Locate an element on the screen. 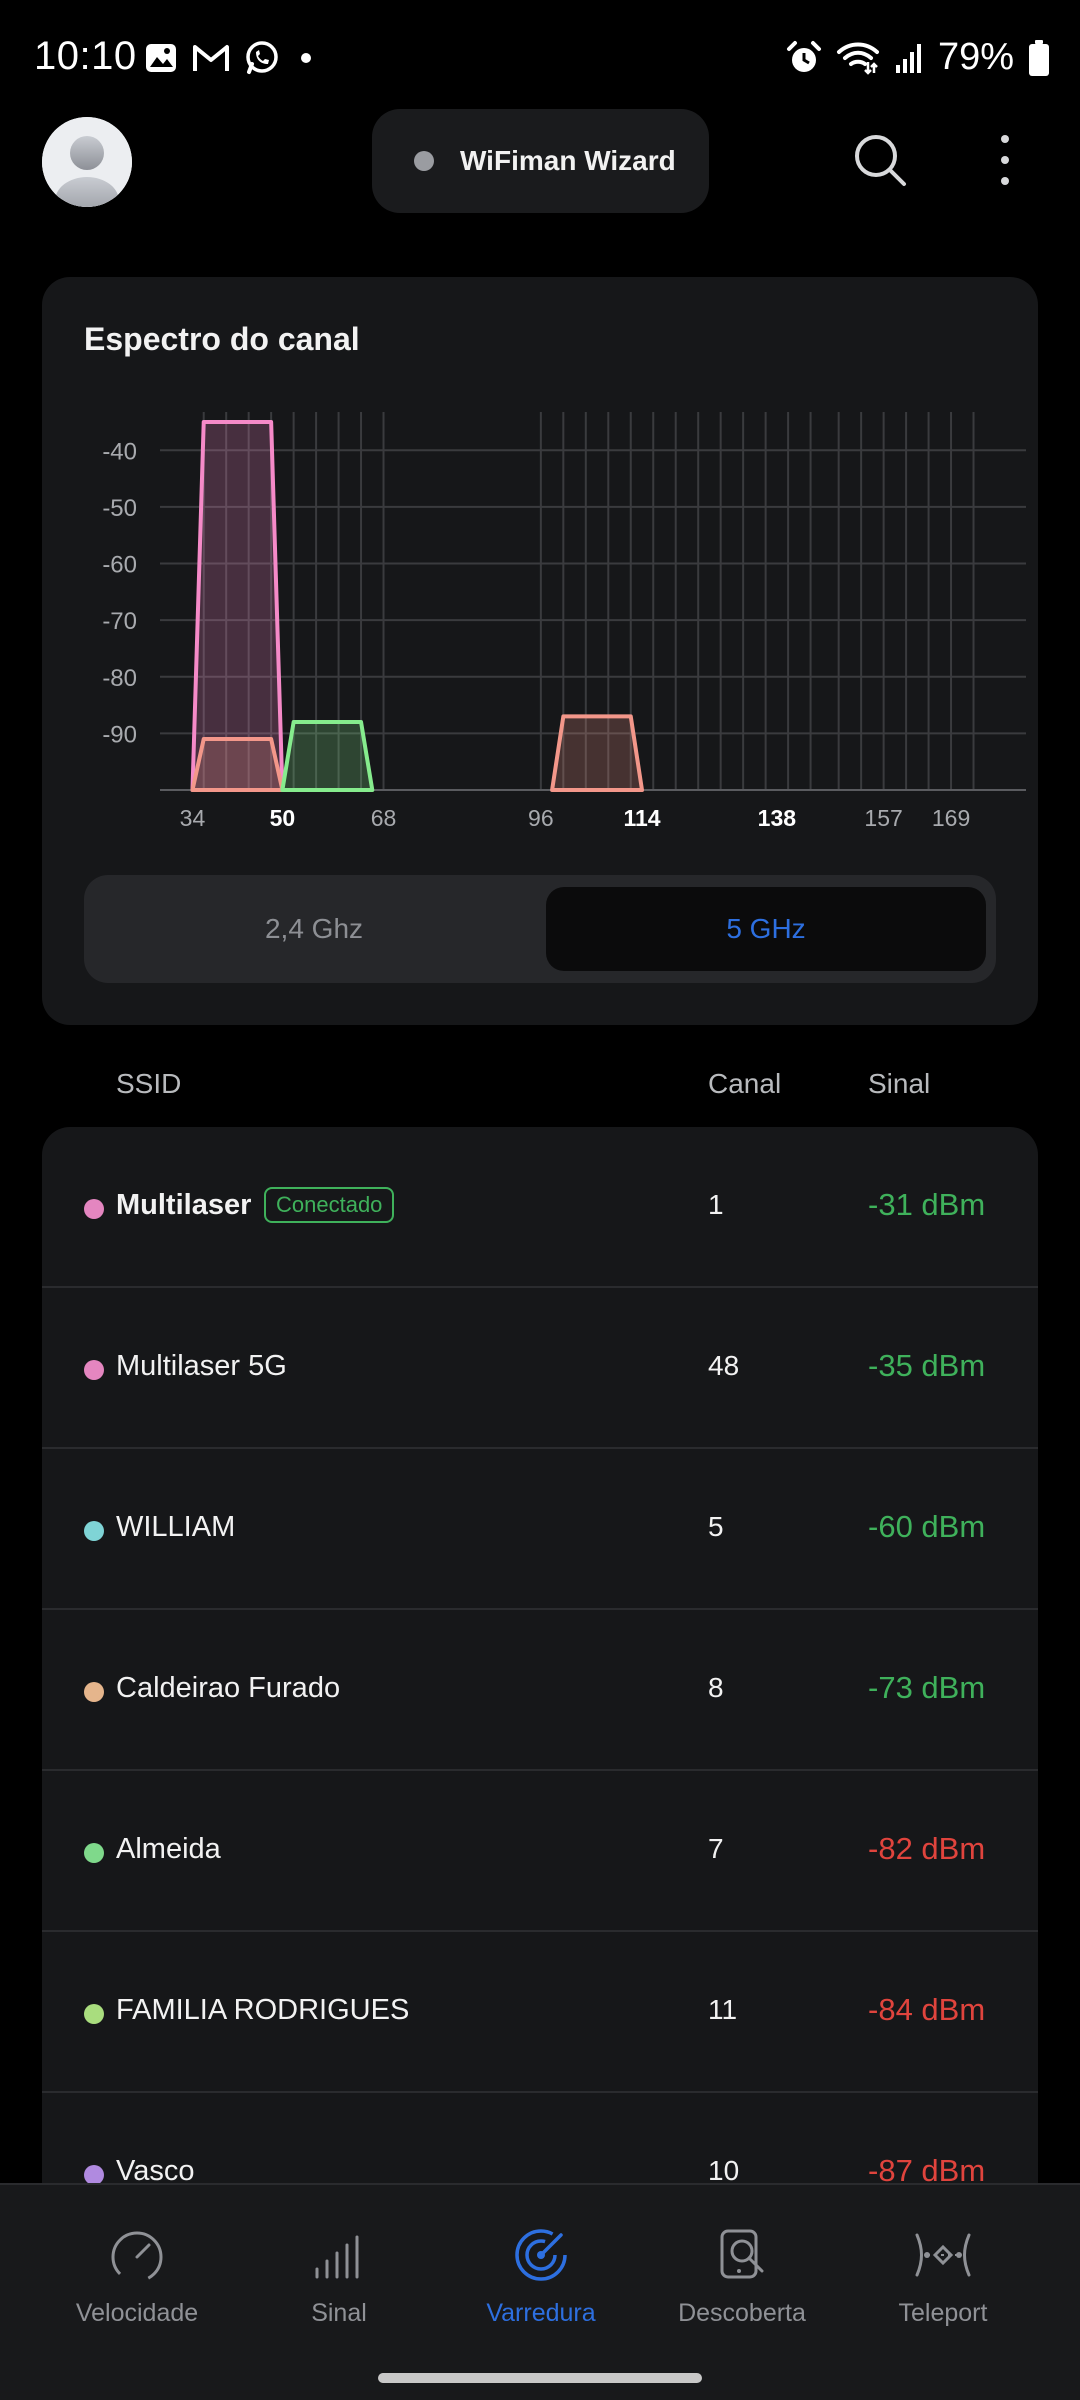 This screenshot has width=1080, height=2400. nav-item-velocidade: Velocidade is located at coordinates (137, 2285).